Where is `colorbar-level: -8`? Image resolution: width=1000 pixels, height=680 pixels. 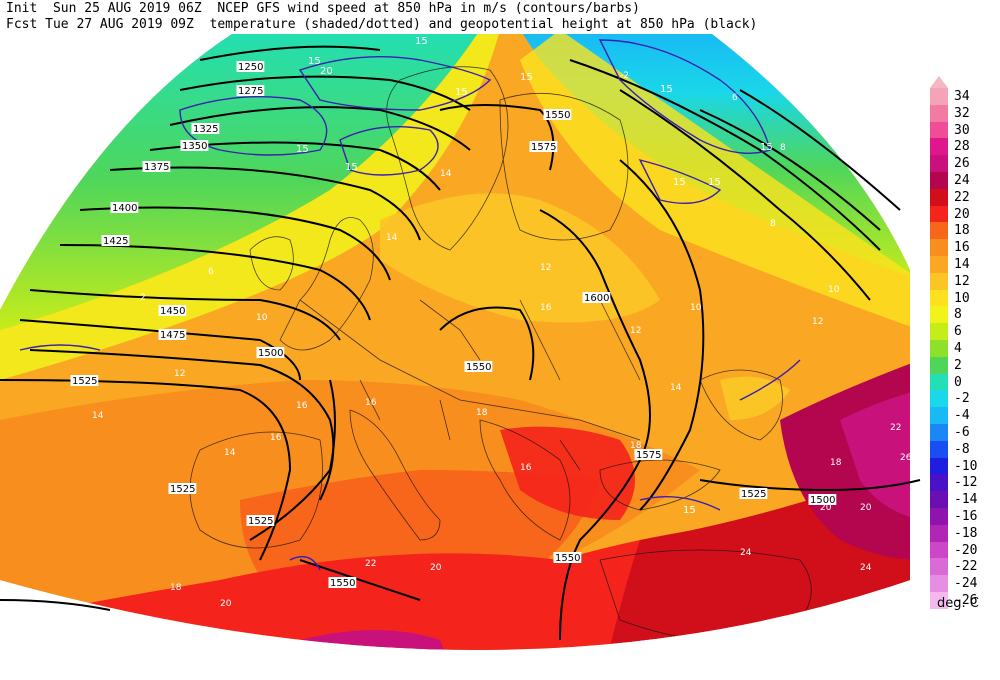
colorbar-level: -8 is located at coordinates (965, 449).